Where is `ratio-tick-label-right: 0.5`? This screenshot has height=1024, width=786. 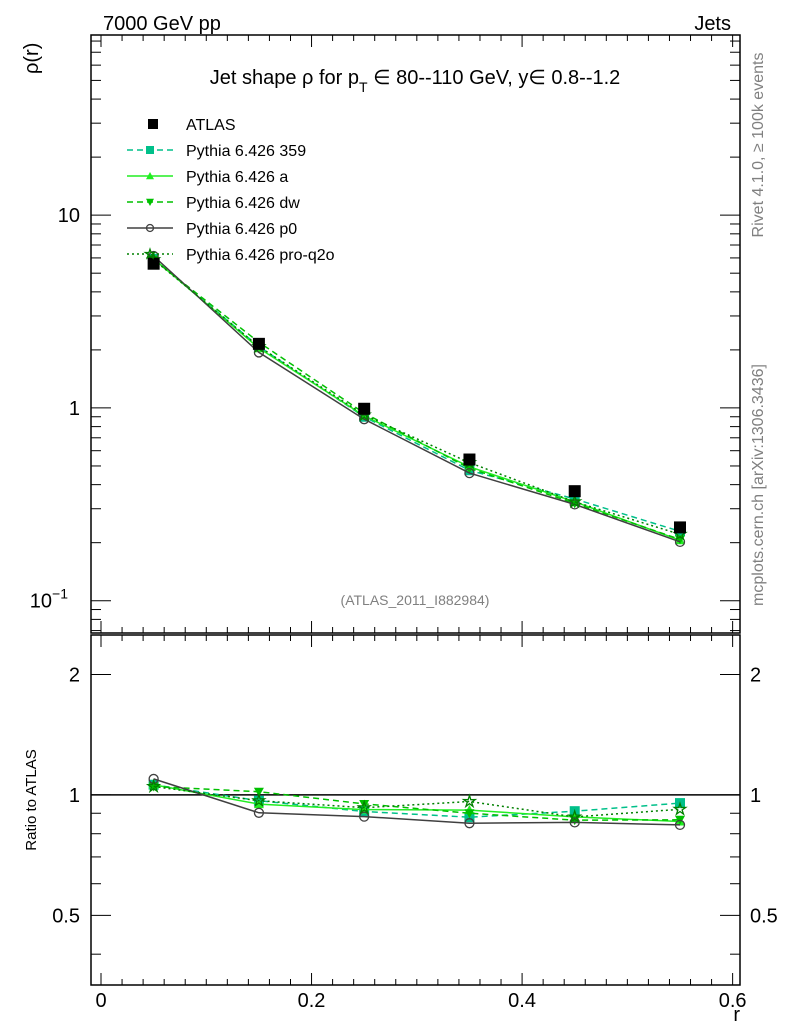
ratio-tick-label-right: 0.5 is located at coordinates (764, 916).